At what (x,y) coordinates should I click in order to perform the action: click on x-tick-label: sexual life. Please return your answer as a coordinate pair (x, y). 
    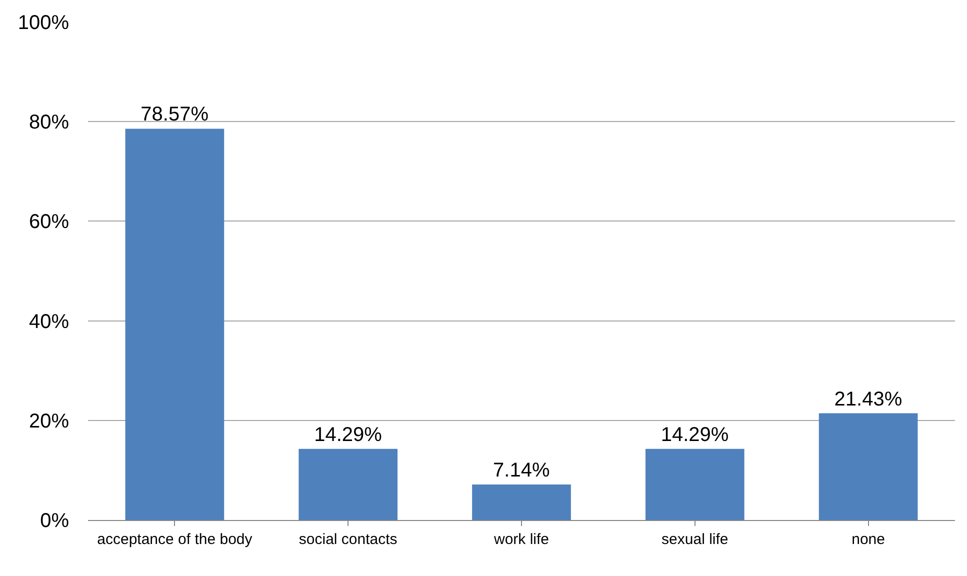
    Looking at the image, I should click on (695, 539).